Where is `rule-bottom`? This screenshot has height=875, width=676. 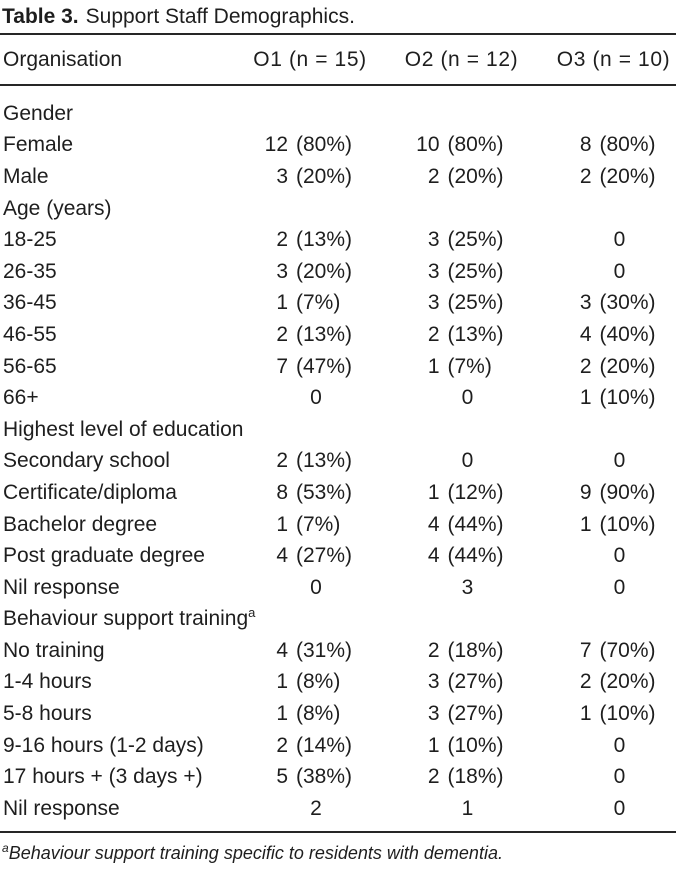
rule-bottom is located at coordinates (338, 831).